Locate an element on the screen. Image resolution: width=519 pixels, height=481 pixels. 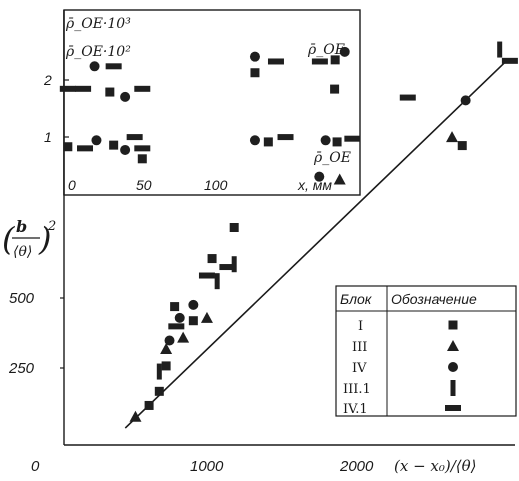
legend-entry-label: III is located at coordinates (359, 347).